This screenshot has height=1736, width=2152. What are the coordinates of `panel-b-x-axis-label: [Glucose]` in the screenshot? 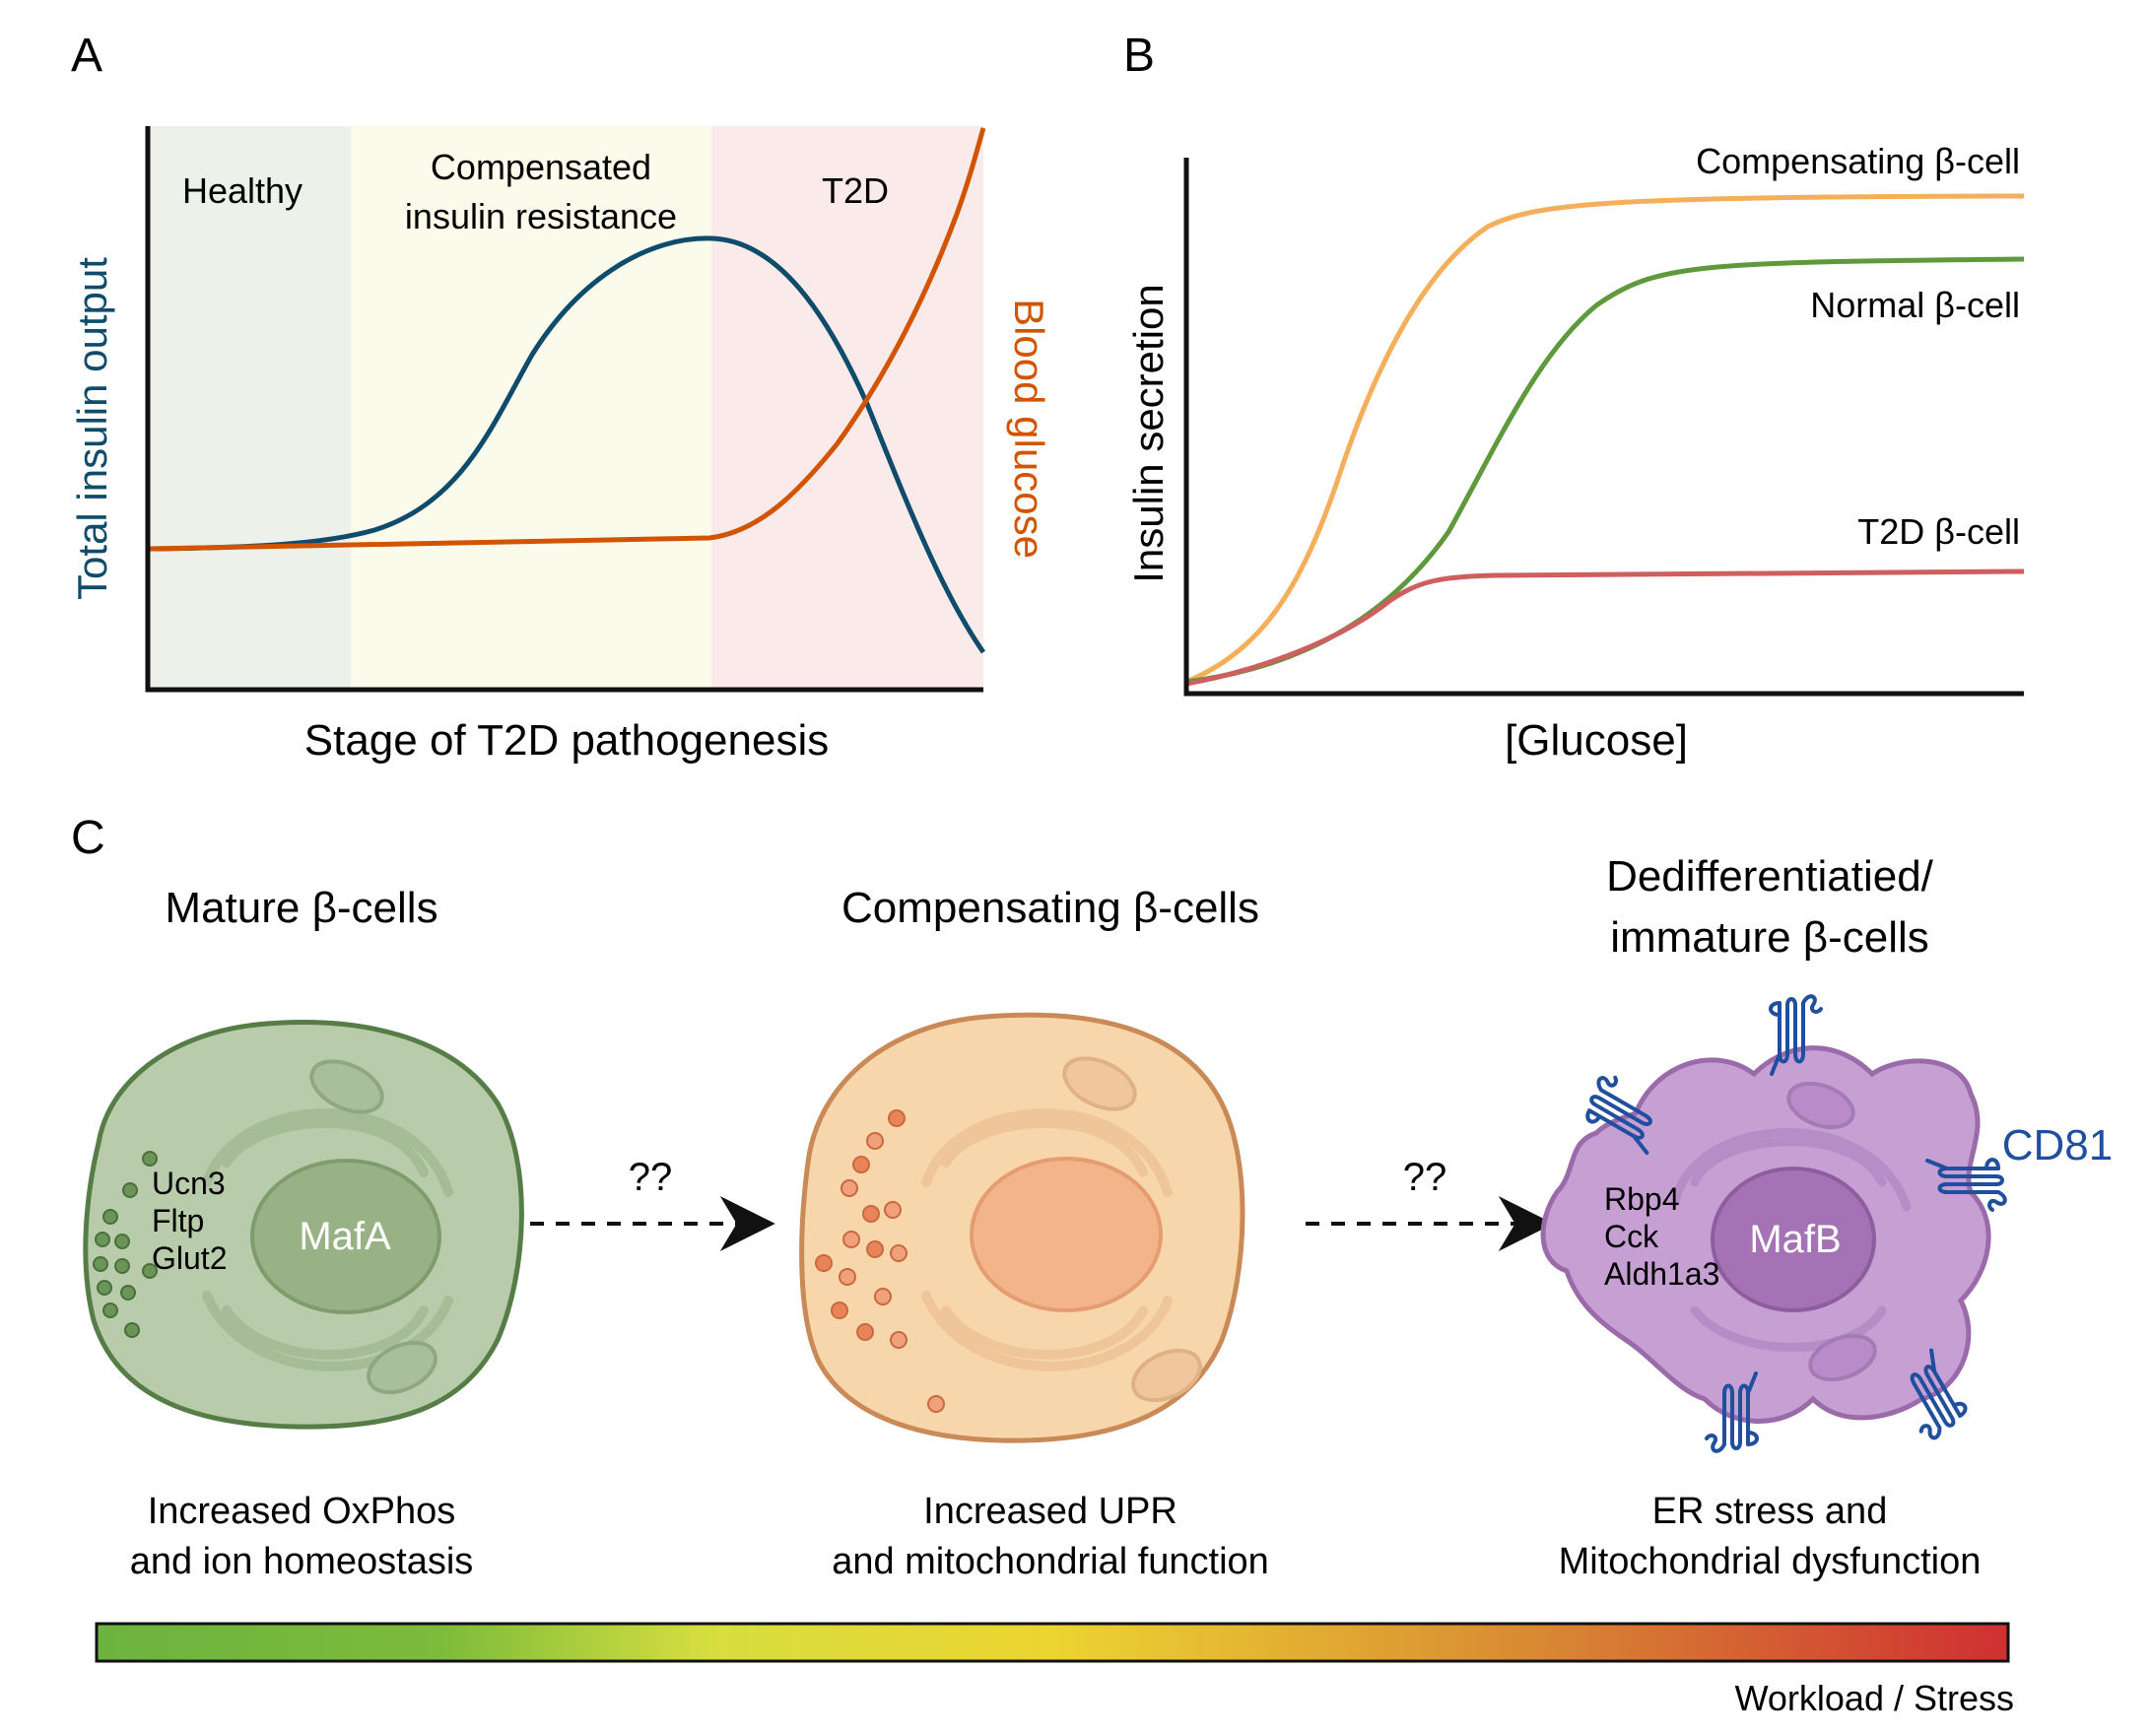 It's located at (1596, 740).